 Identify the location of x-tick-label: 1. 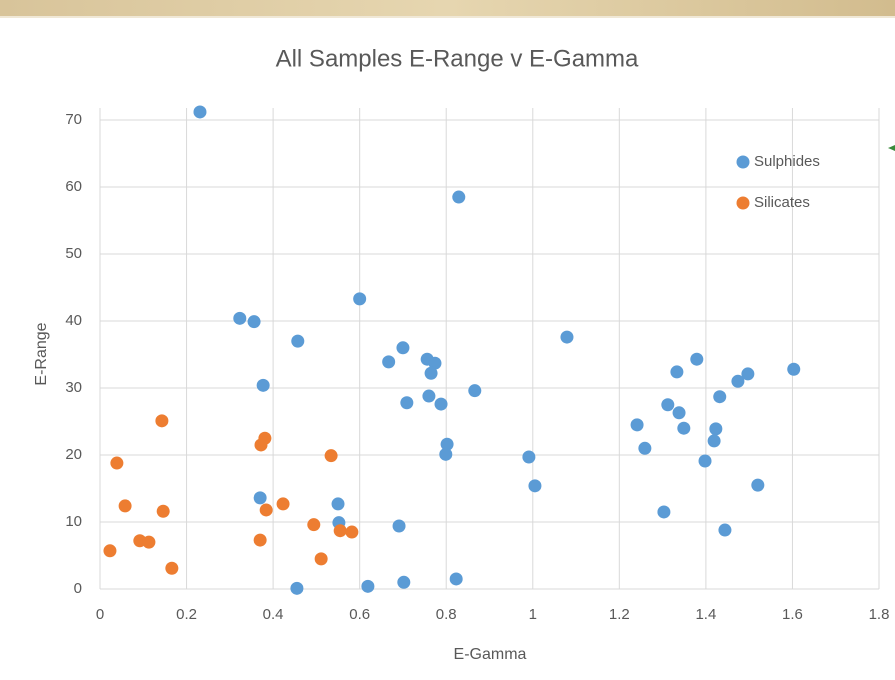
(533, 614).